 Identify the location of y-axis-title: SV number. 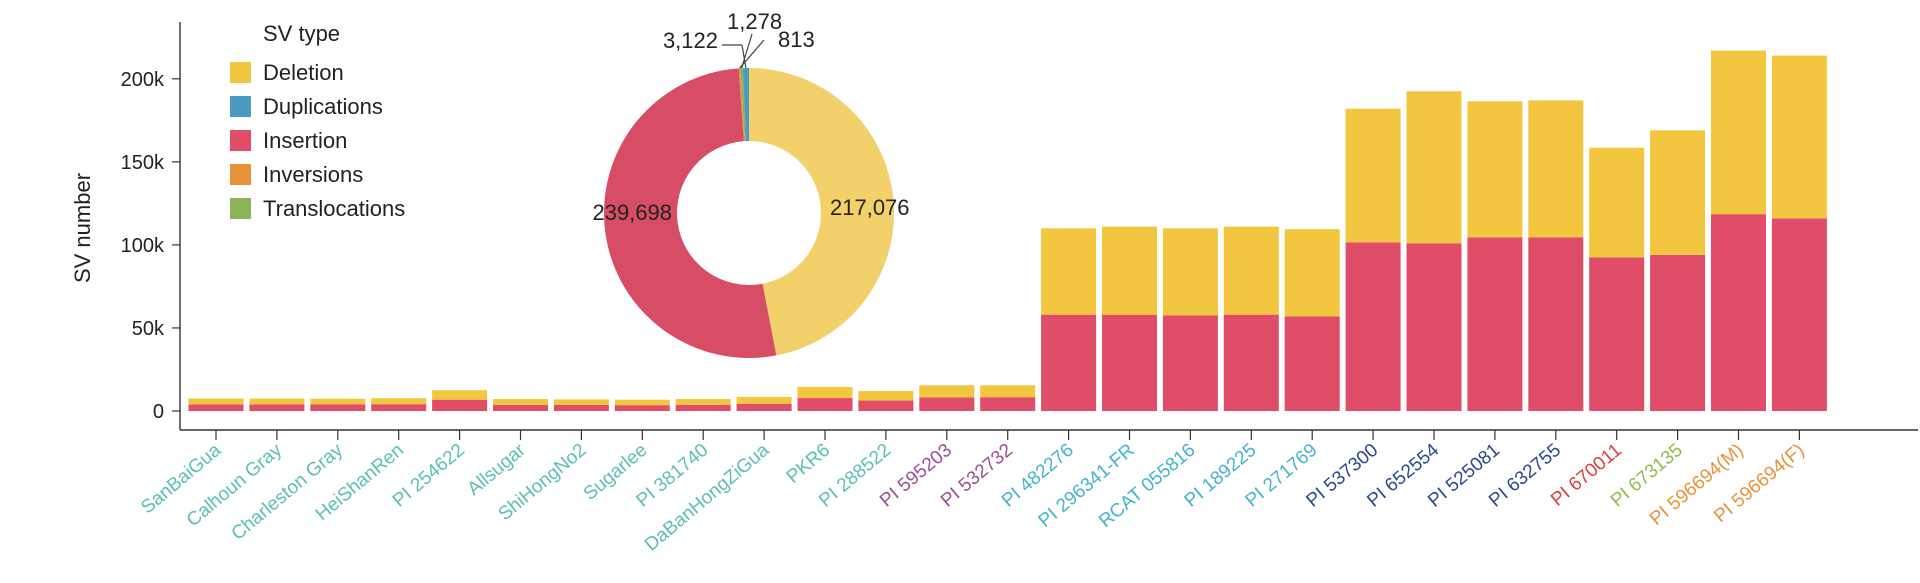
(82, 228).